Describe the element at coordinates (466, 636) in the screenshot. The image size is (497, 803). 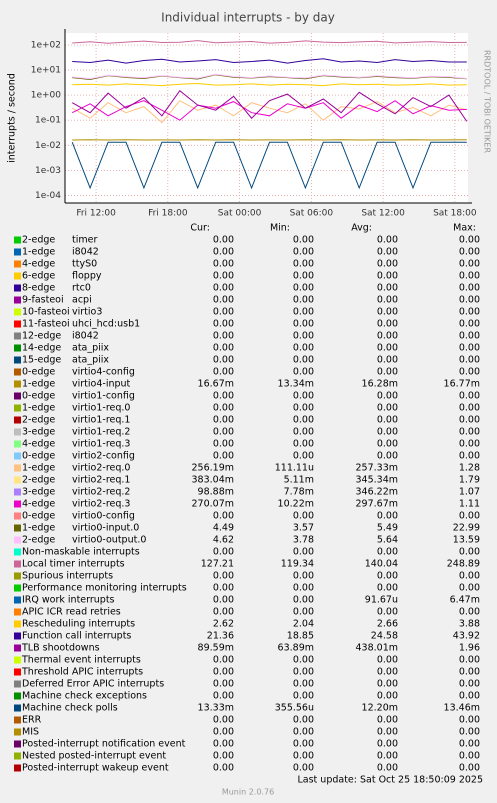
I see `max-value: 43.92` at that location.